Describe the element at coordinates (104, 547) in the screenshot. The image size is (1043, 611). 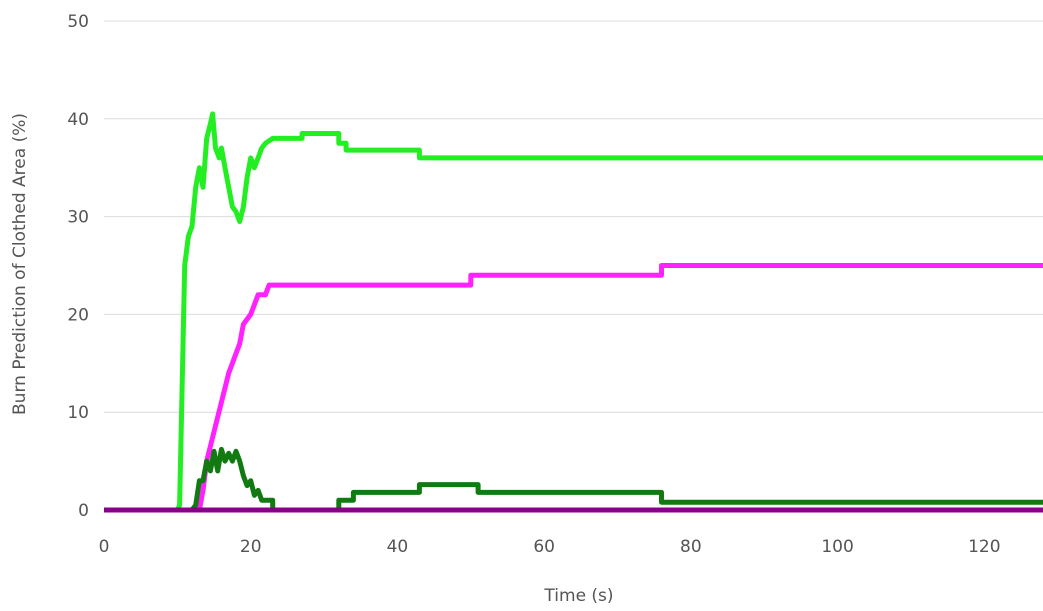
I see `x-tick-label: 0` at that location.